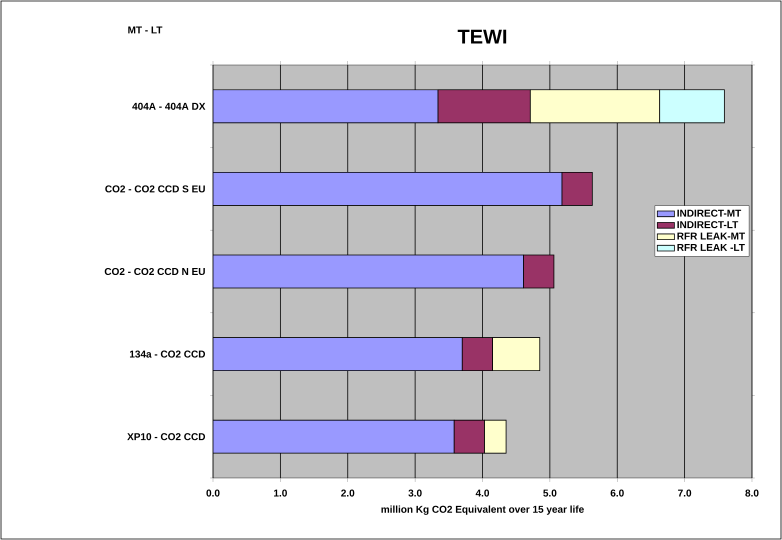 This screenshot has height=540, width=782. Describe the element at coordinates (169, 106) in the screenshot. I see `y-tick-label: 404A - 404A DX` at that location.